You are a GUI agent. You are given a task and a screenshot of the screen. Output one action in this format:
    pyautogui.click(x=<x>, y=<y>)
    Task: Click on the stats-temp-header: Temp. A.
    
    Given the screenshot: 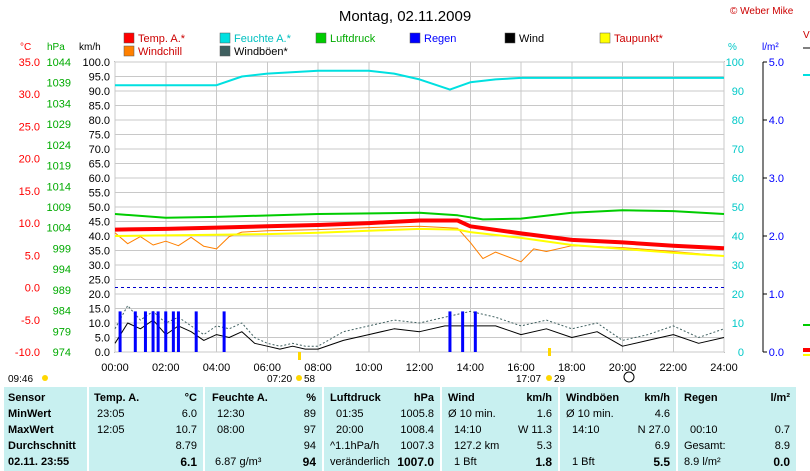 What is the action you would take?
    pyautogui.click(x=117, y=398)
    